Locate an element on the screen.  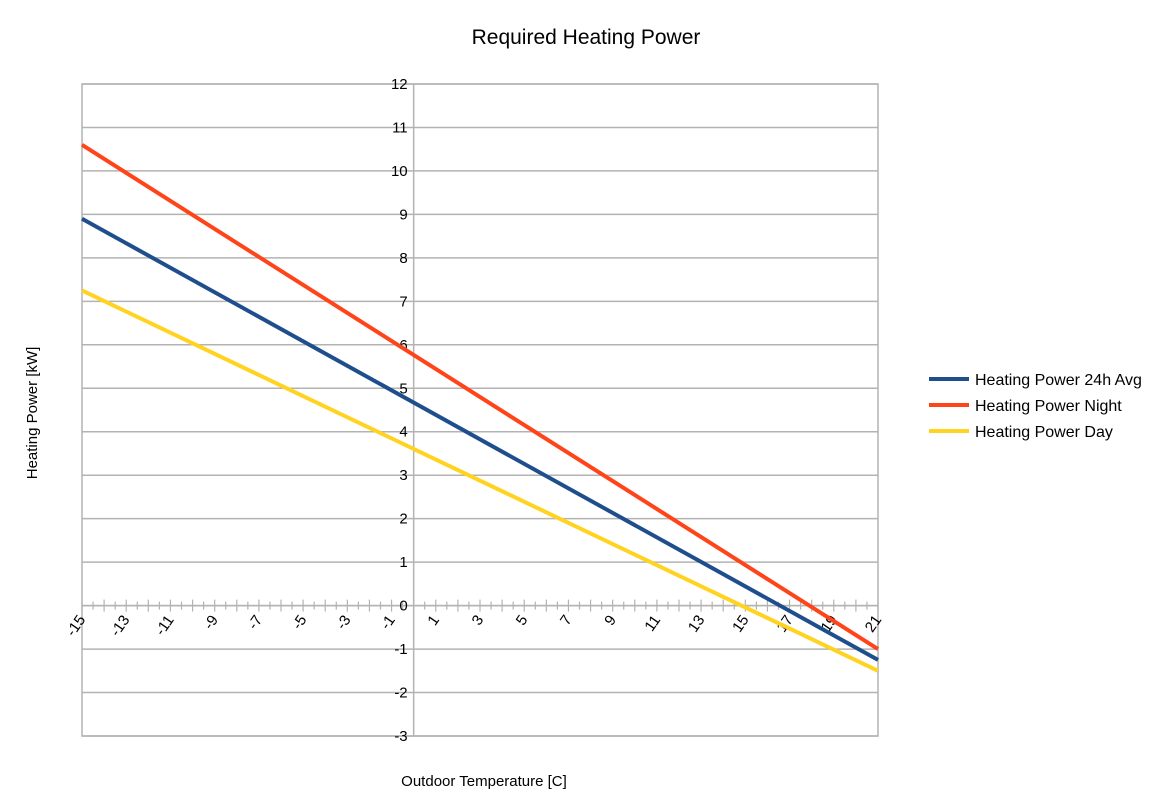
x-tick-label: -15 is located at coordinates (76, 626).